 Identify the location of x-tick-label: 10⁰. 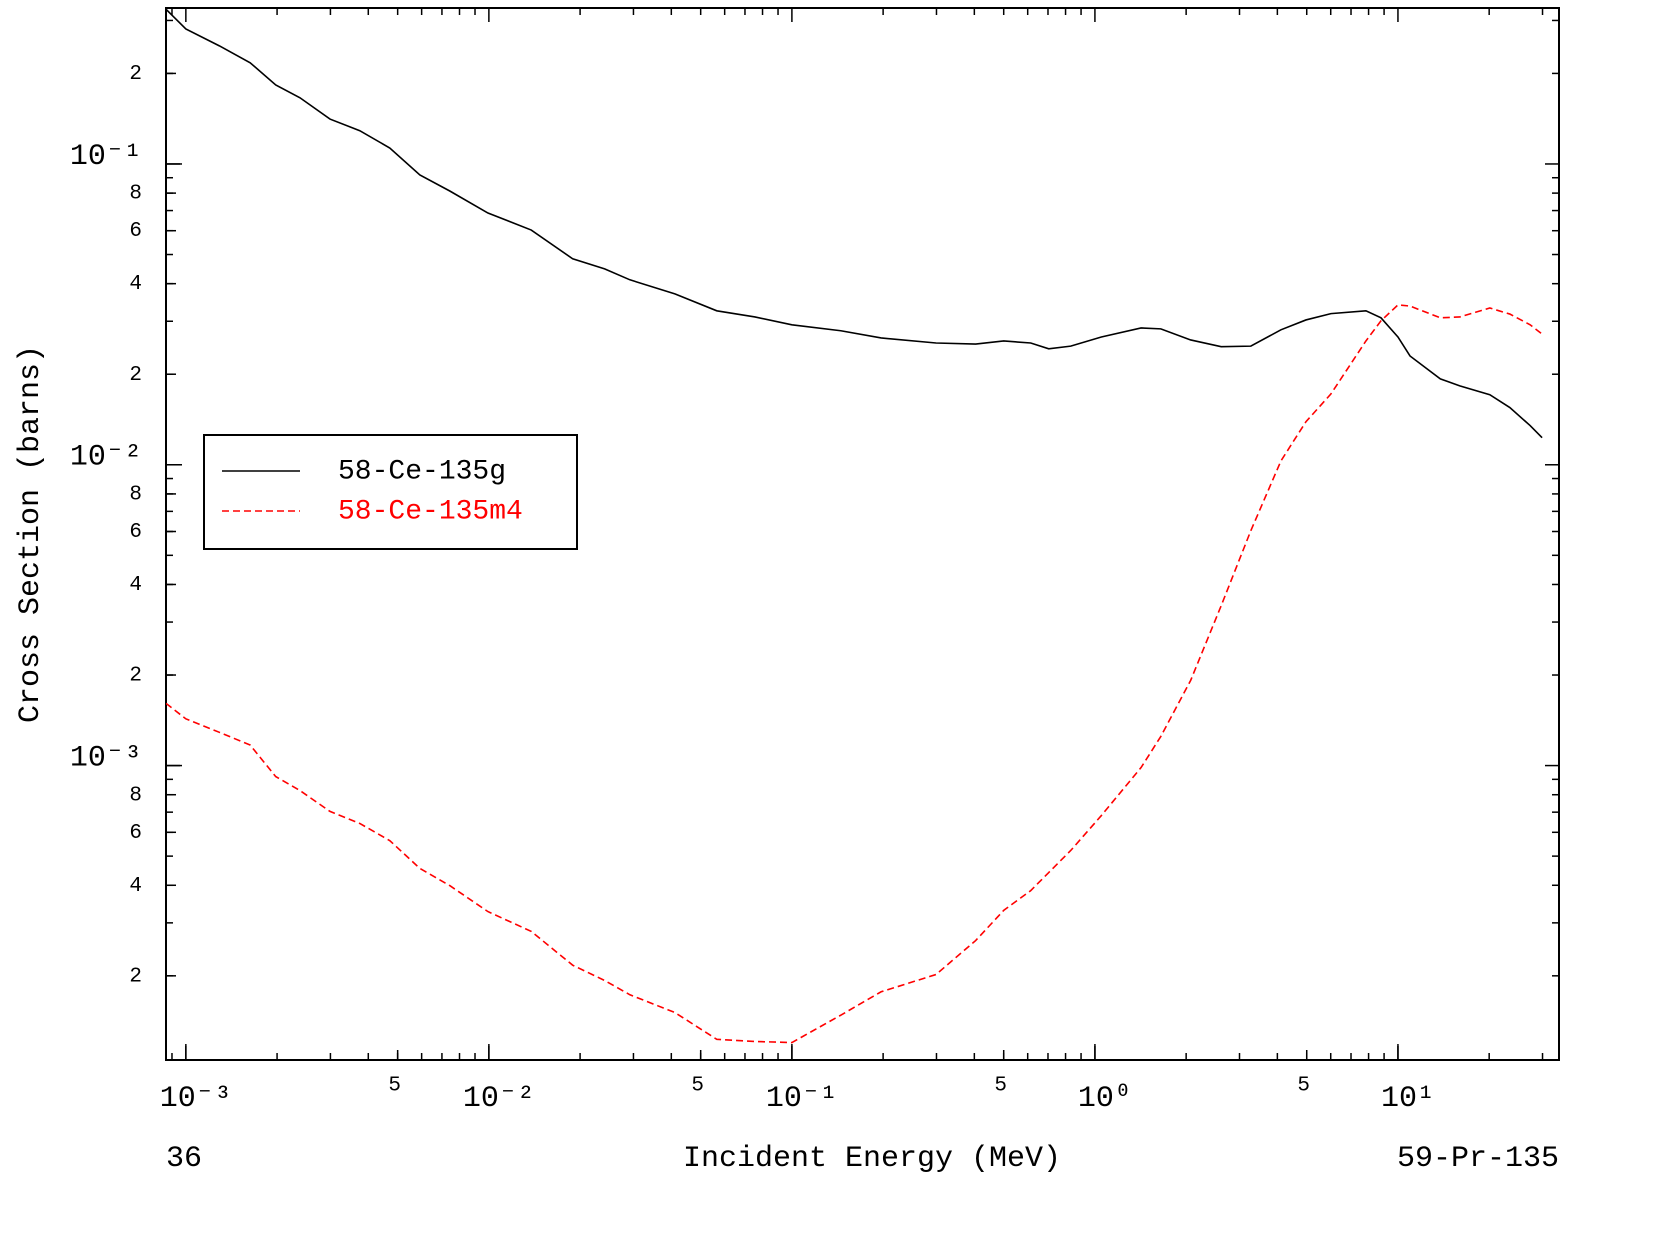
(1105, 1099).